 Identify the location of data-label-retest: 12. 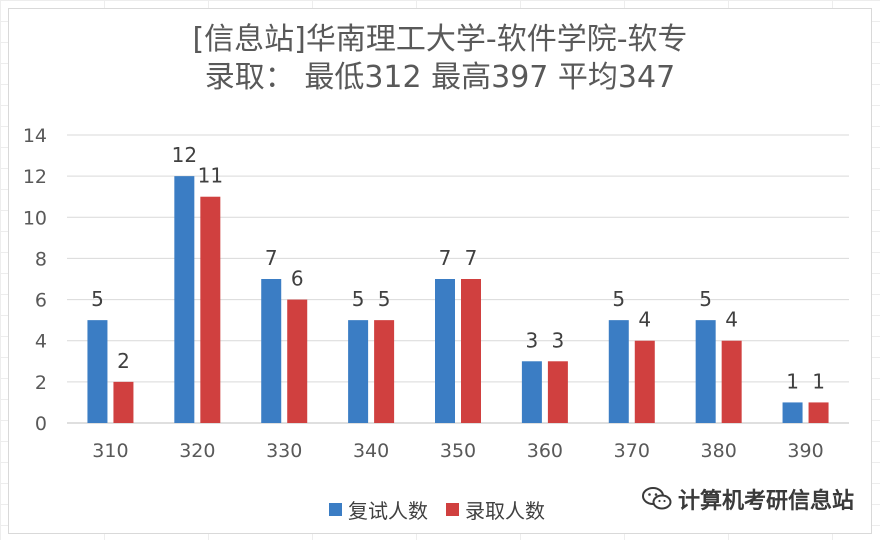
(184, 155).